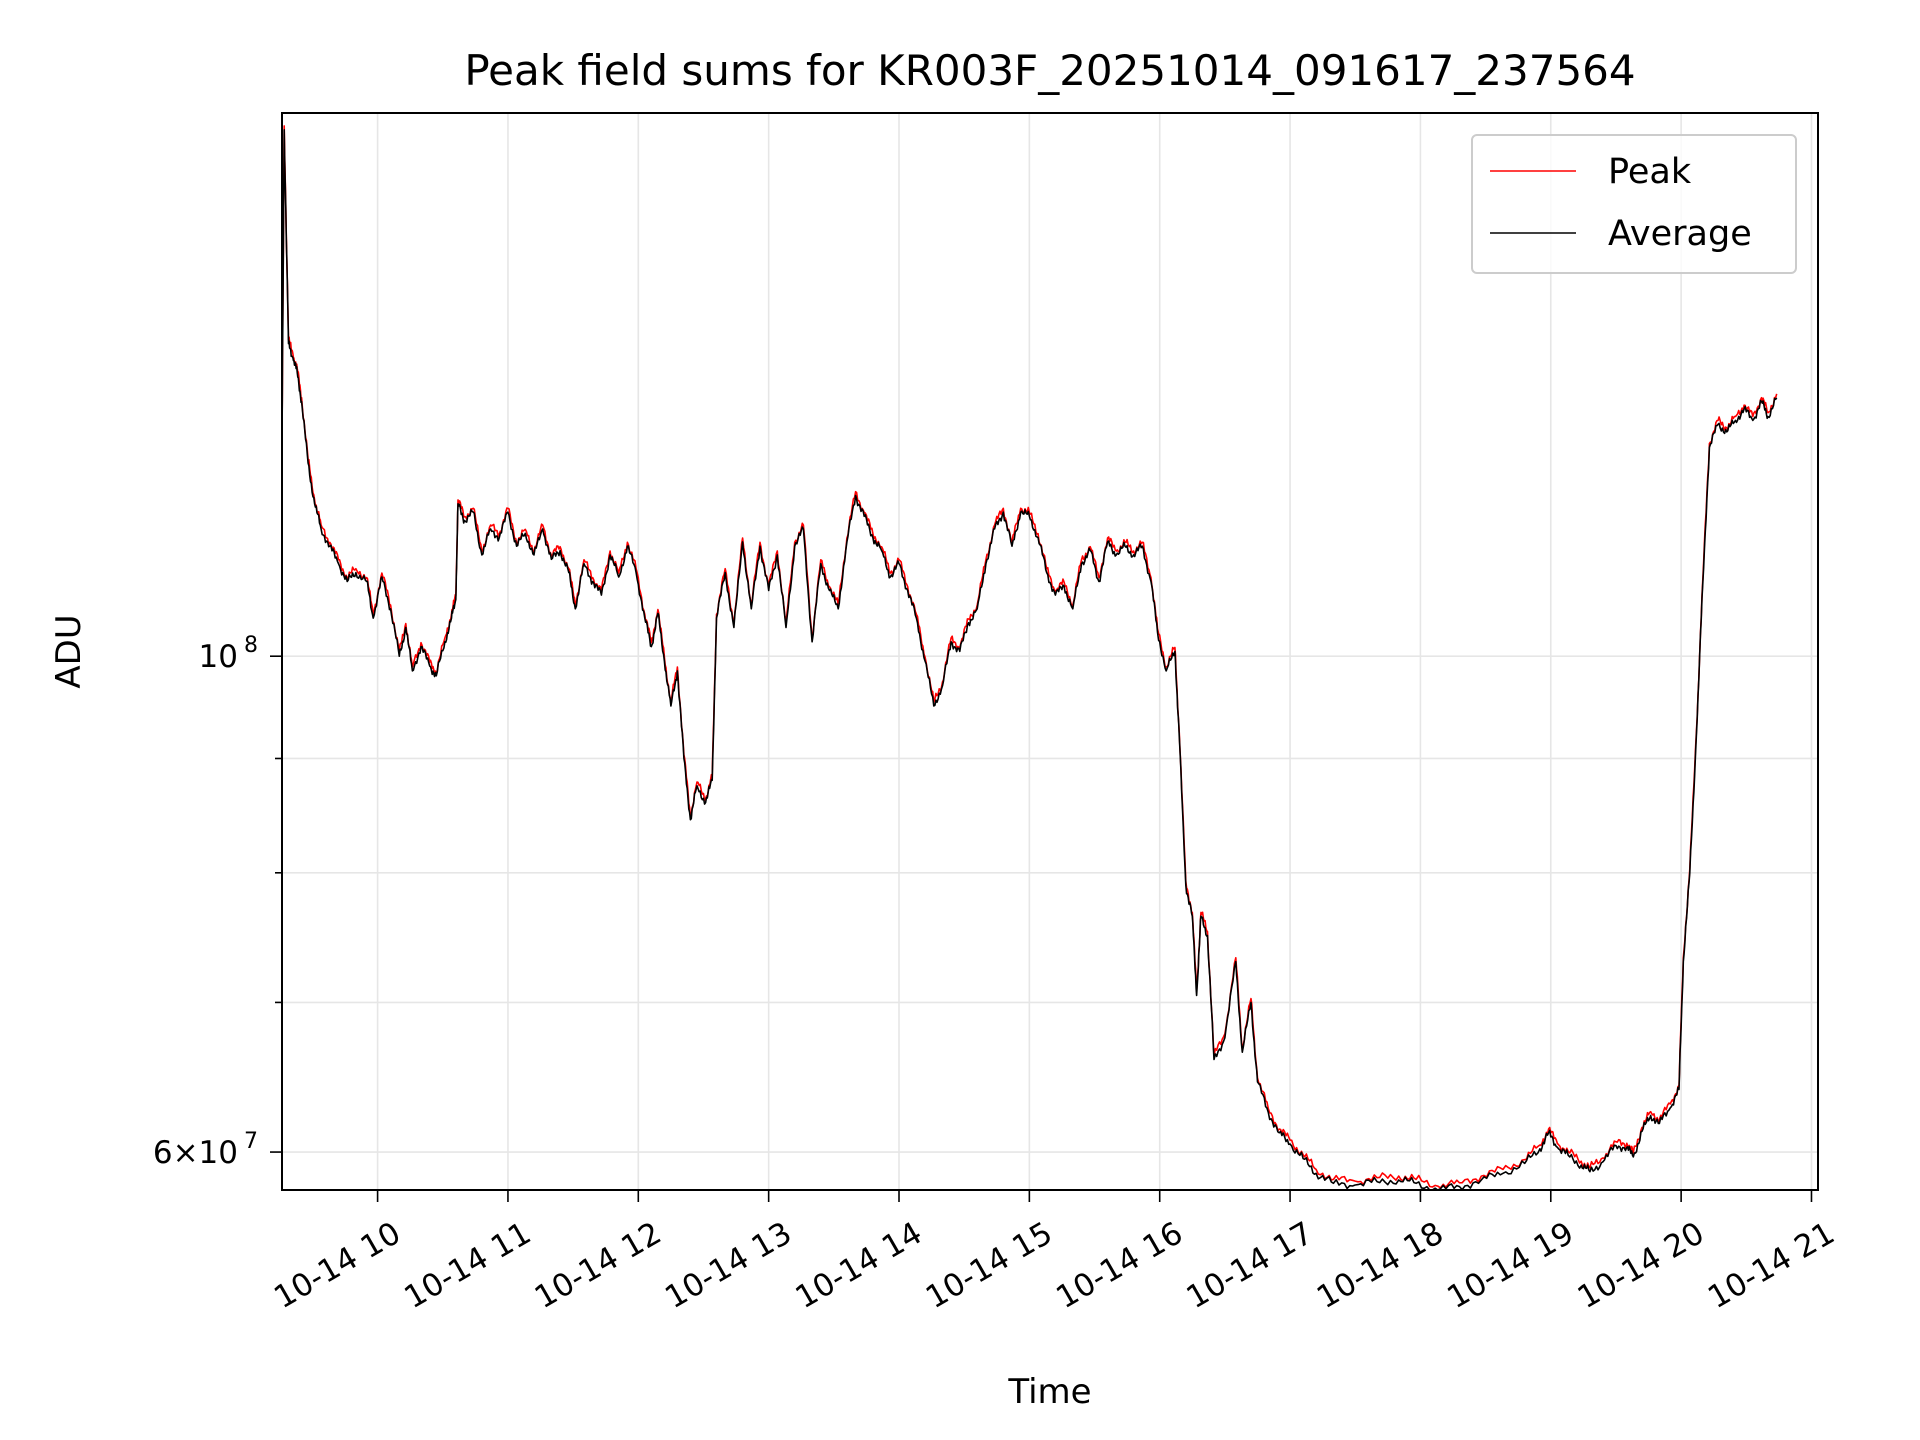 The width and height of the screenshot is (1920, 1440). I want to click on legend-label: Average, so click(1680, 234).